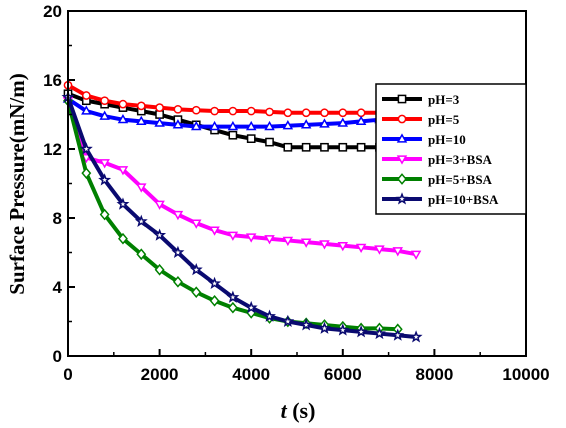  What do you see at coordinates (444, 119) in the screenshot?
I see `legend-label: pH=5` at bounding box center [444, 119].